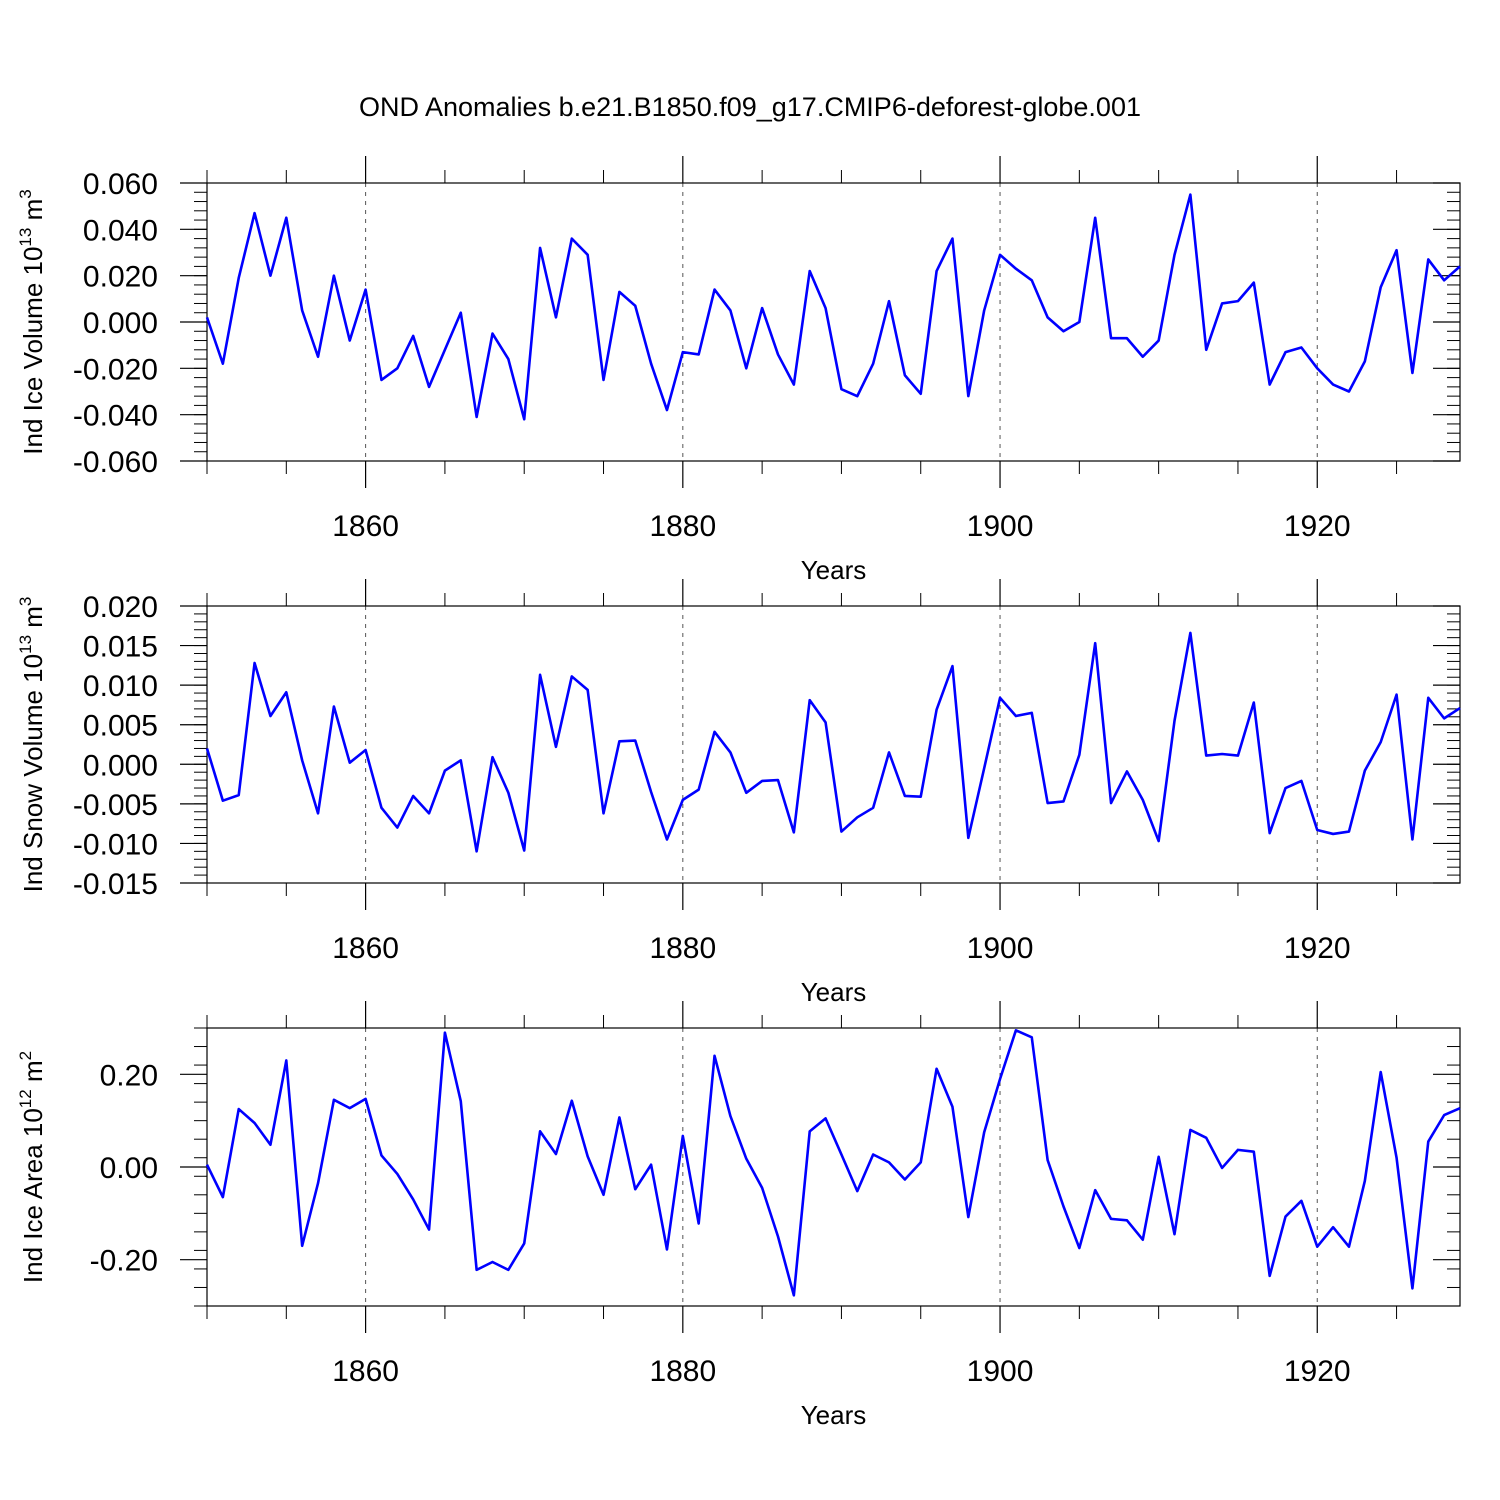 The width and height of the screenshot is (1500, 1500). What do you see at coordinates (115, 884) in the screenshot?
I see `y-tick-label: -0.015` at bounding box center [115, 884].